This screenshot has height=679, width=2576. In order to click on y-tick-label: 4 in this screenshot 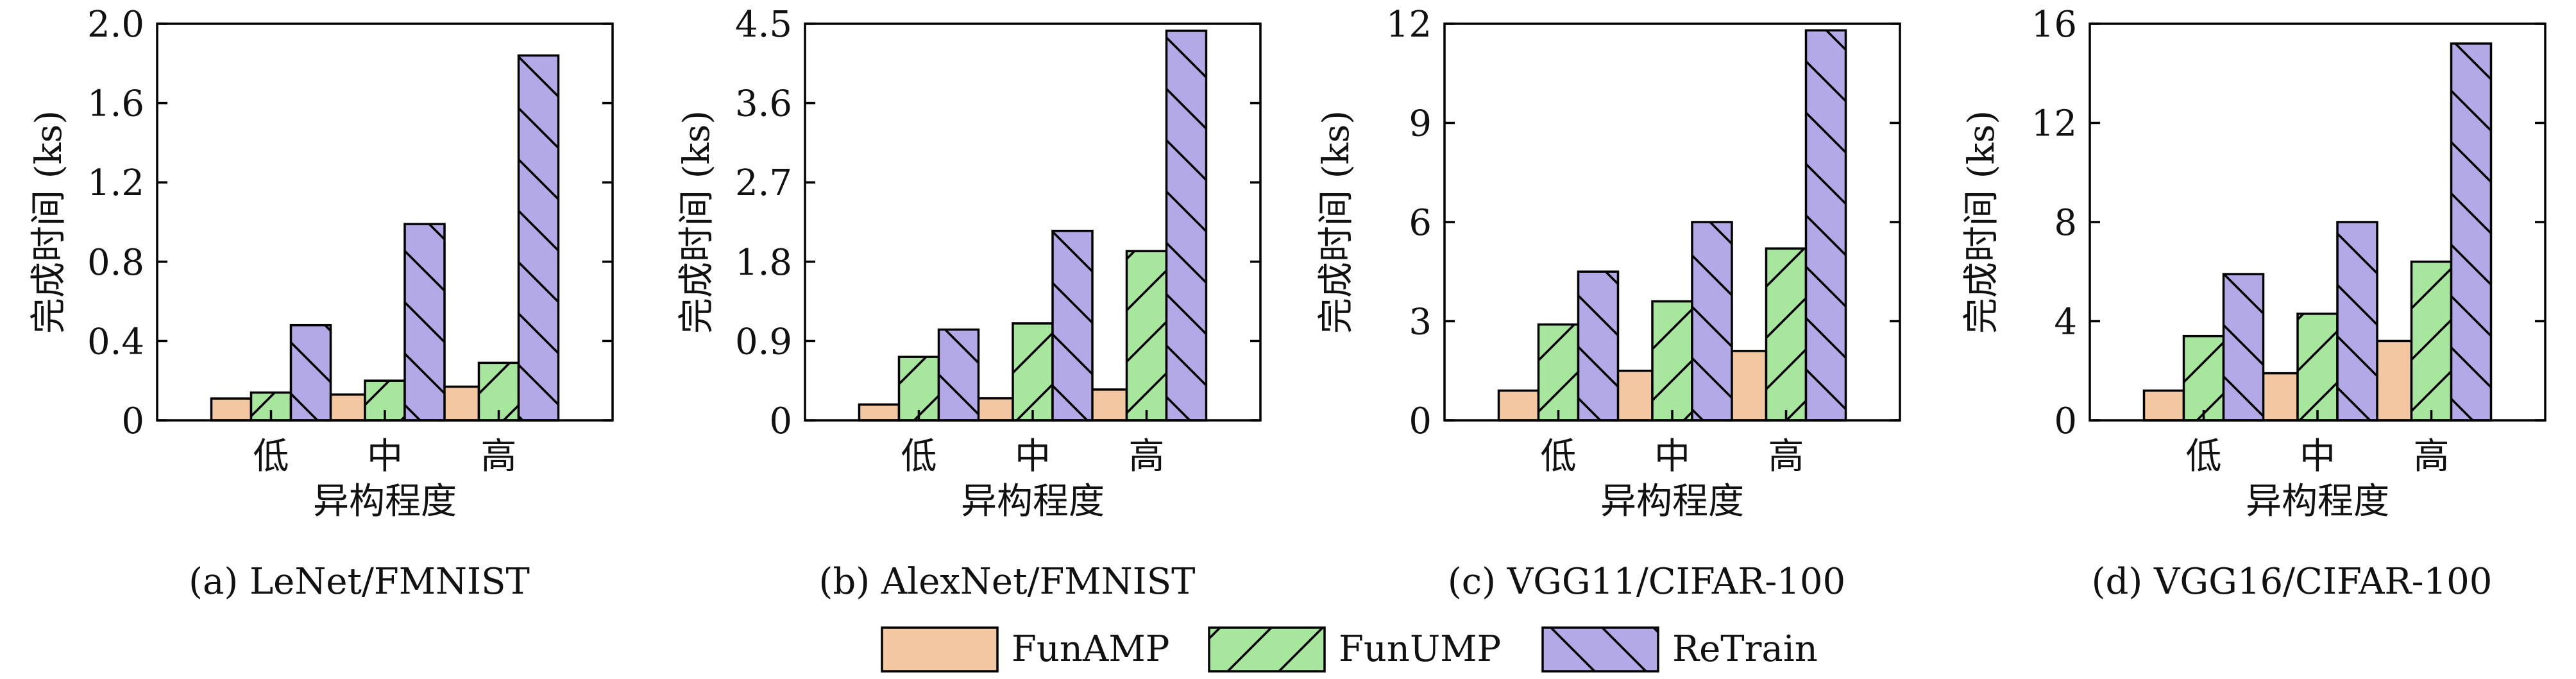, I will do `click(2065, 322)`.